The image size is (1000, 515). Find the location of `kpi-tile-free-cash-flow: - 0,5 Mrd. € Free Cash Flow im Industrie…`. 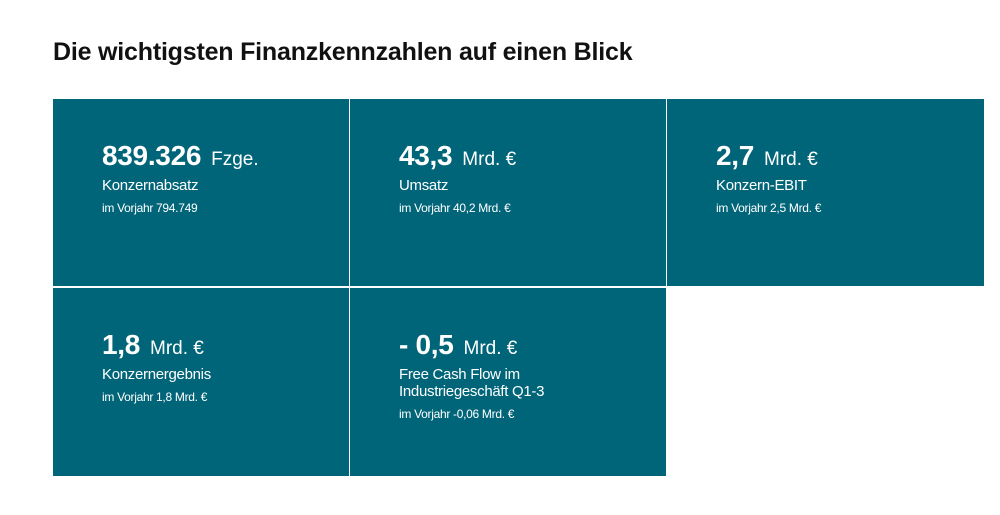

kpi-tile-free-cash-flow: - 0,5 Mrd. € Free Cash Flow im Industrie… is located at coordinates (508, 382).